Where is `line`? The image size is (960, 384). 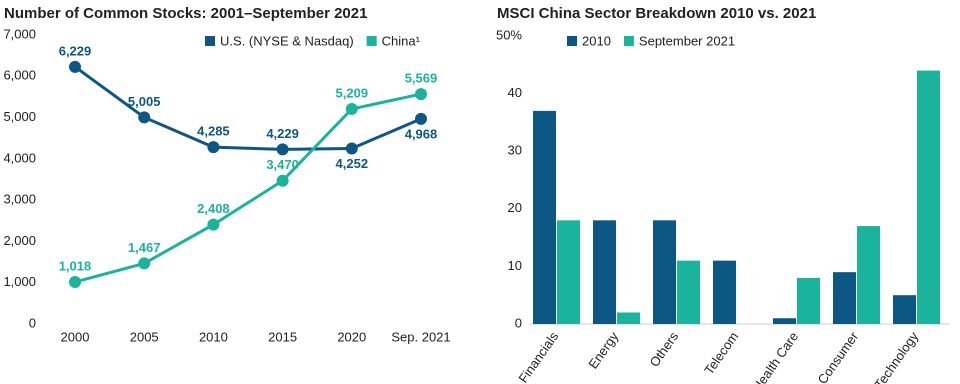 line is located at coordinates (248, 108).